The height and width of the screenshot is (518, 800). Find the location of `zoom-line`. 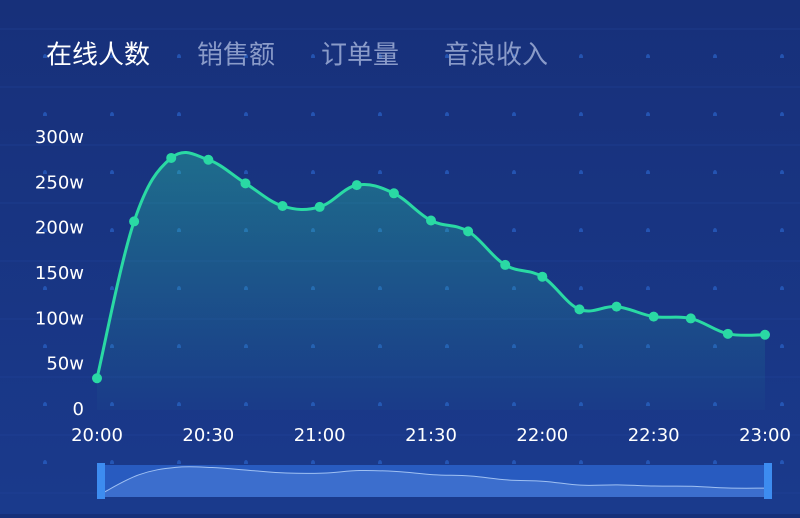

zoom-line is located at coordinates (433, 480).